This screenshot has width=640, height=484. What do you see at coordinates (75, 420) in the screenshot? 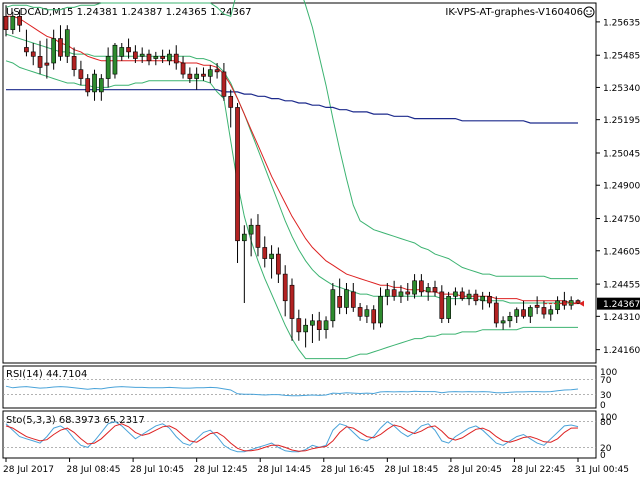
I see `stochastic-label: Sto(5,3,3) 68.3973 65.2317` at bounding box center [75, 420].